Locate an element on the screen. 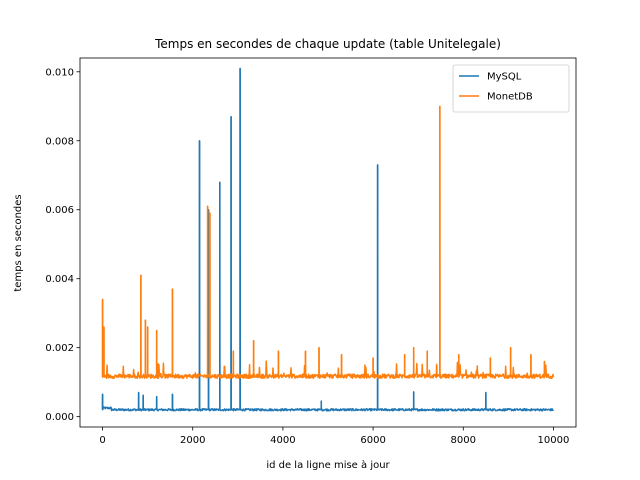 The image size is (640, 480). y-tick-label: 0.002 is located at coordinates (59, 348).